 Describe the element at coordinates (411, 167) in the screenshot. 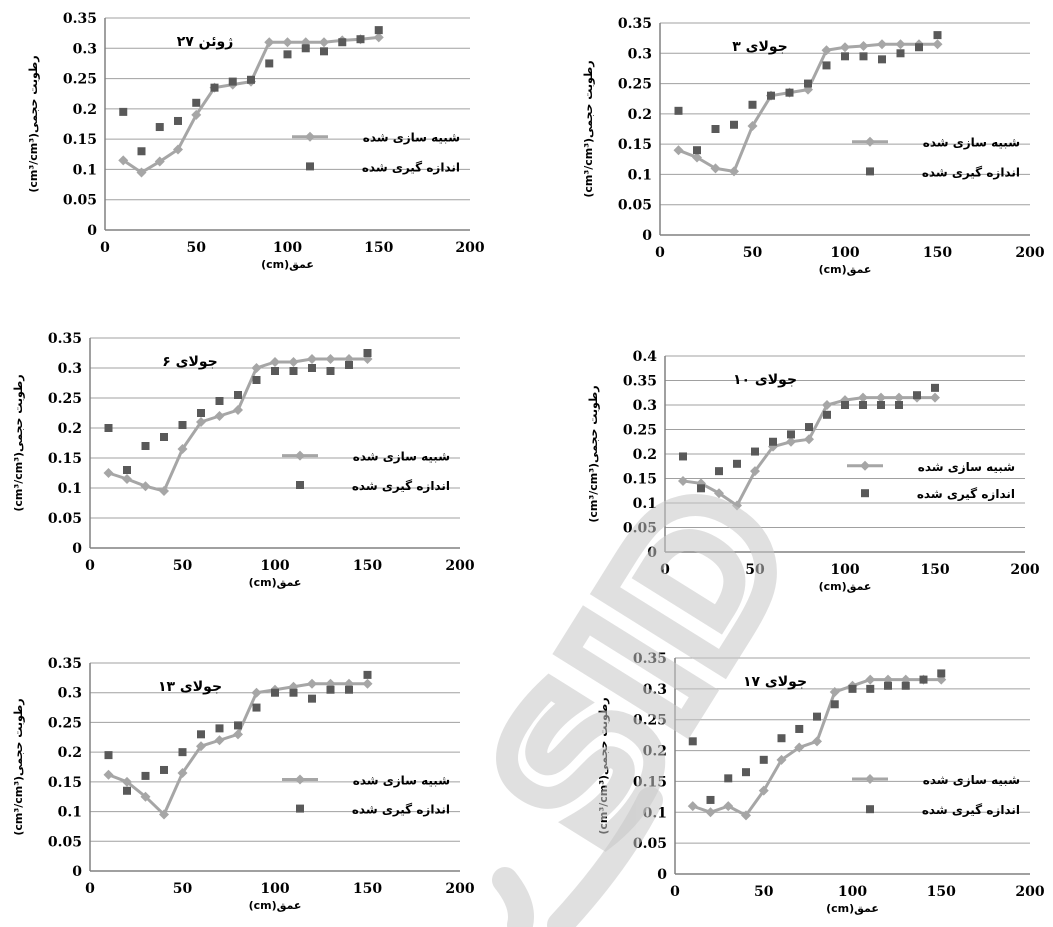

I see `legend-label: اندازه گیری شده` at that location.